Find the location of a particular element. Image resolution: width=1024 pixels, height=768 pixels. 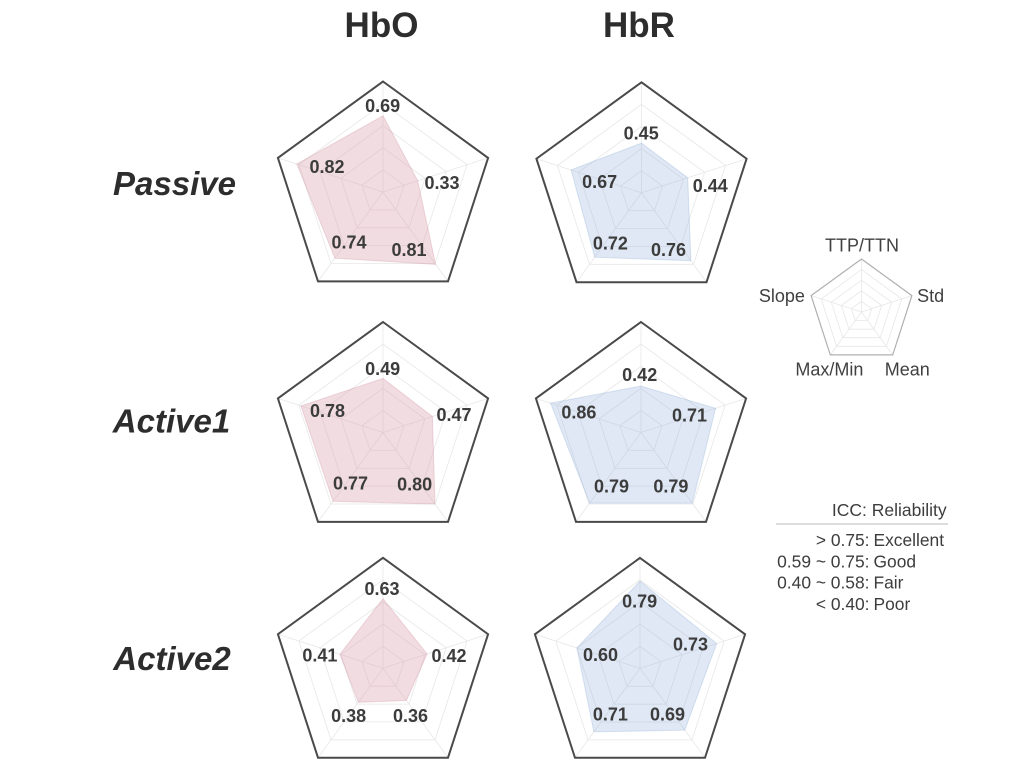

svg-text: 0.36 is located at coordinates (410, 716).